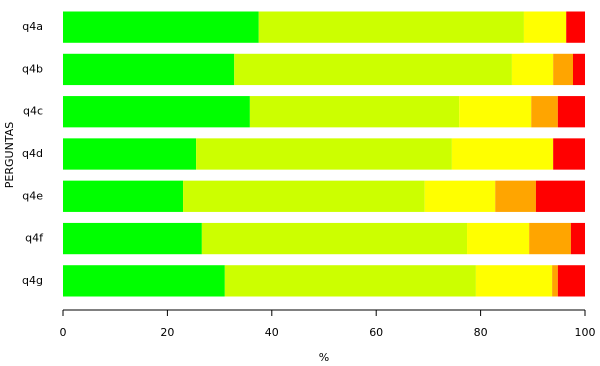 The height and width of the screenshot is (366, 600). What do you see at coordinates (32, 280) in the screenshot?
I see `y-tick-label: q4g` at bounding box center [32, 280].